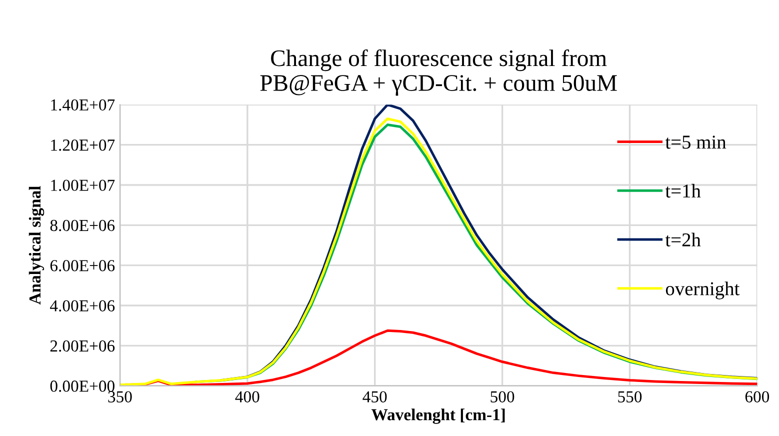  What do you see at coordinates (247, 396) in the screenshot?
I see `x-tick-label: 400` at bounding box center [247, 396].